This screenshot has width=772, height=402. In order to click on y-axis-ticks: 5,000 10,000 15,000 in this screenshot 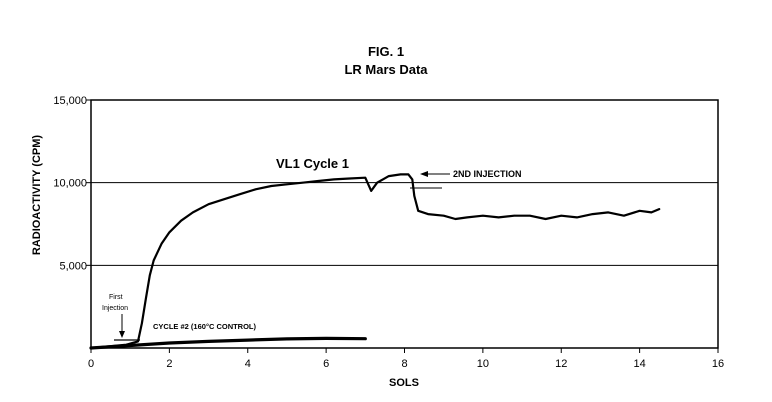, I will do `click(72, 183)`.